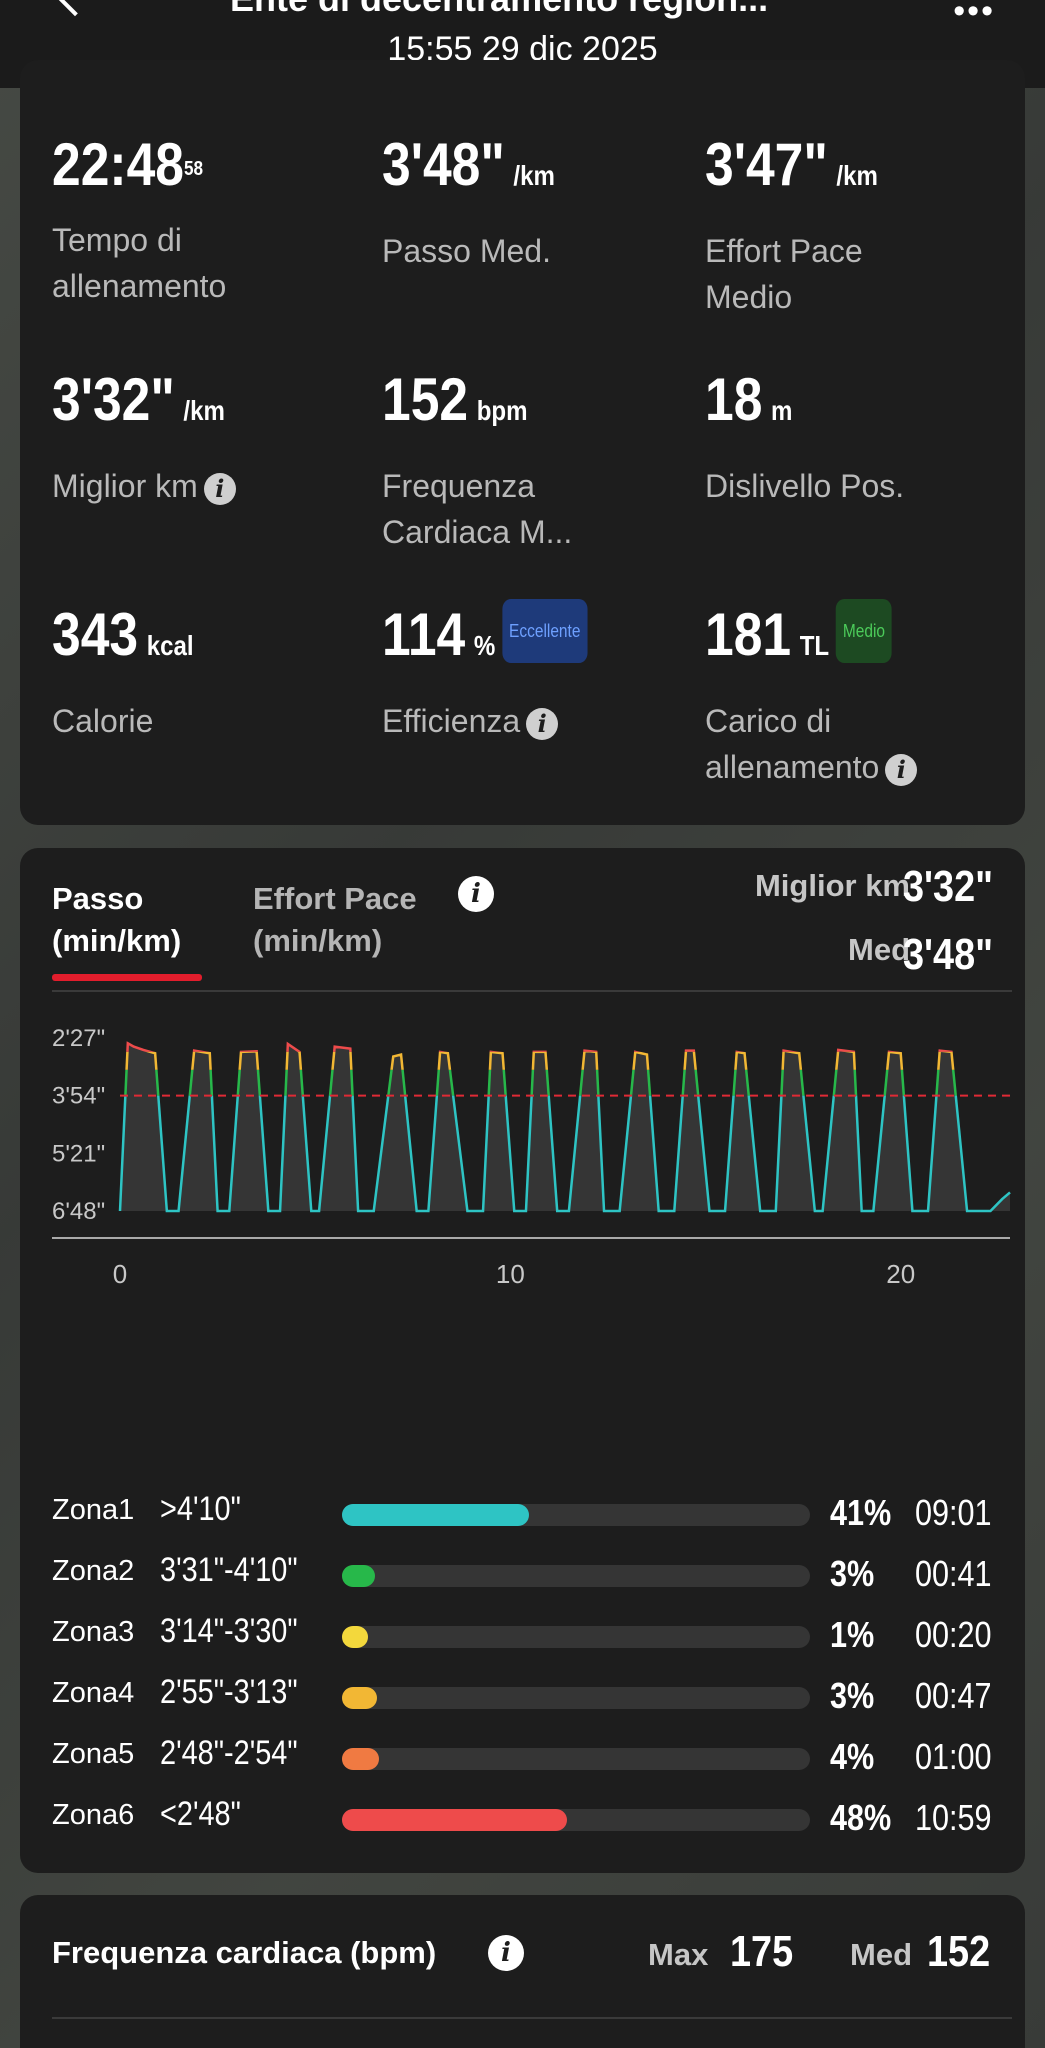 This screenshot has width=1045, height=2048. What do you see at coordinates (335, 920) in the screenshot?
I see `tab-effort-pace: Effort Pace (min/km)` at bounding box center [335, 920].